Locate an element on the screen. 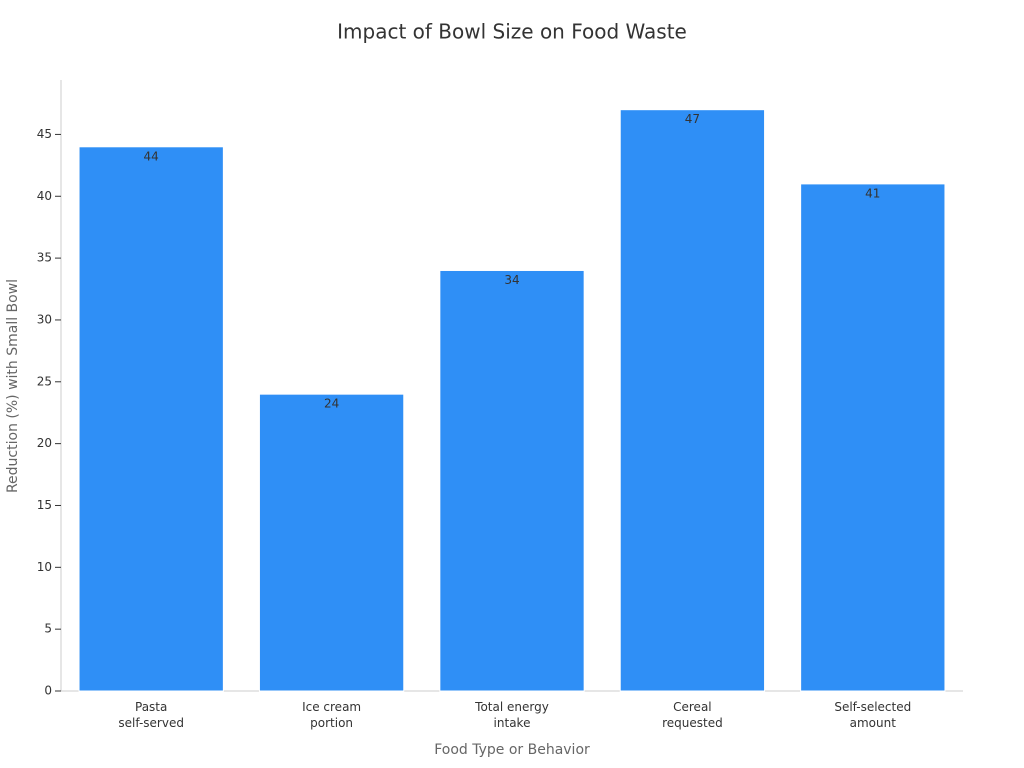  y-tick-label: 0 is located at coordinates (48, 691).